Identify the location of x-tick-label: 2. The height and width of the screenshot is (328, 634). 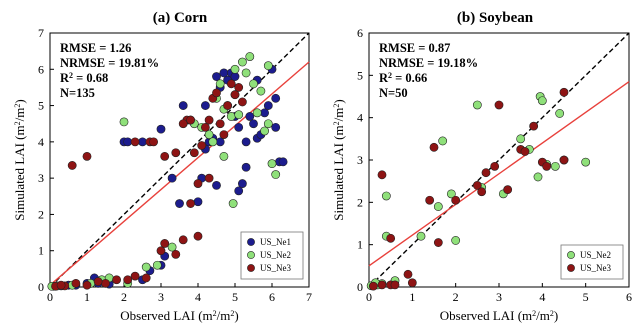
(124, 297).